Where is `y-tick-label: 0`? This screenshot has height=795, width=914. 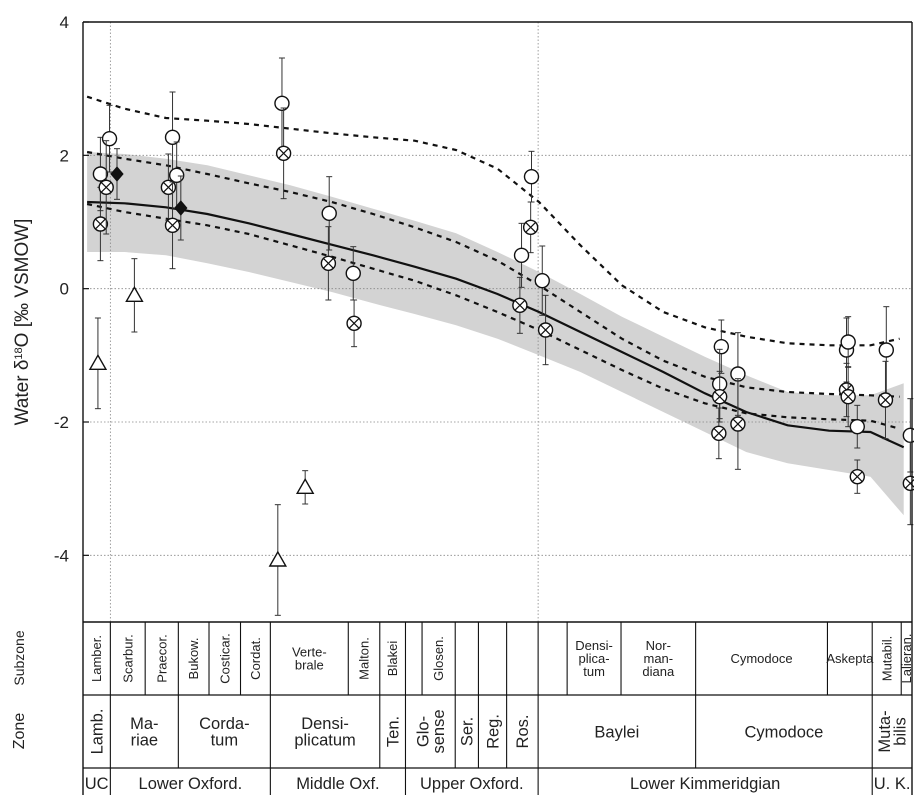
y-tick-label: 0 is located at coordinates (64, 289).